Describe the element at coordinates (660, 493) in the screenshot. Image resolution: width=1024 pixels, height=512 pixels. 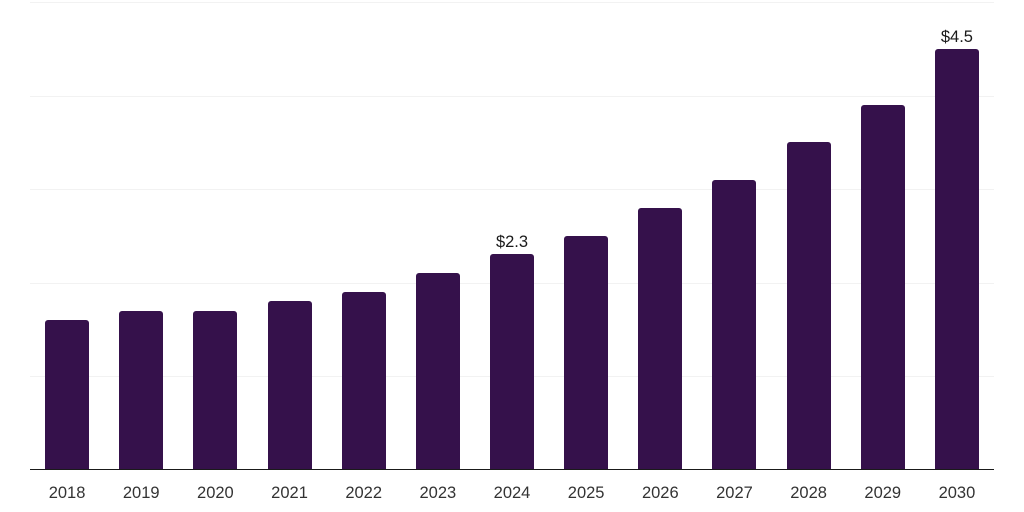
I see `x-tick-label-2026: 2026` at that location.